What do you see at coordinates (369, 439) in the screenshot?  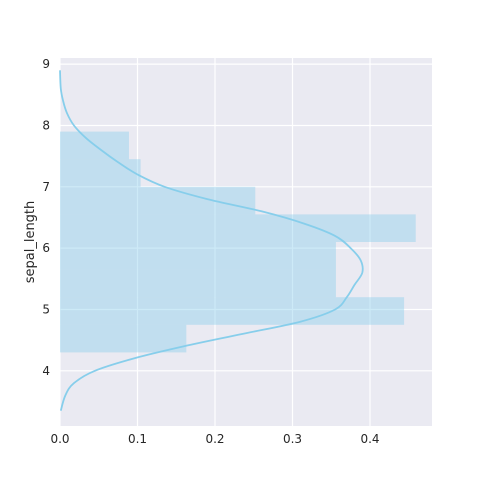 I see `x-tick-label: 0.4` at bounding box center [369, 439].